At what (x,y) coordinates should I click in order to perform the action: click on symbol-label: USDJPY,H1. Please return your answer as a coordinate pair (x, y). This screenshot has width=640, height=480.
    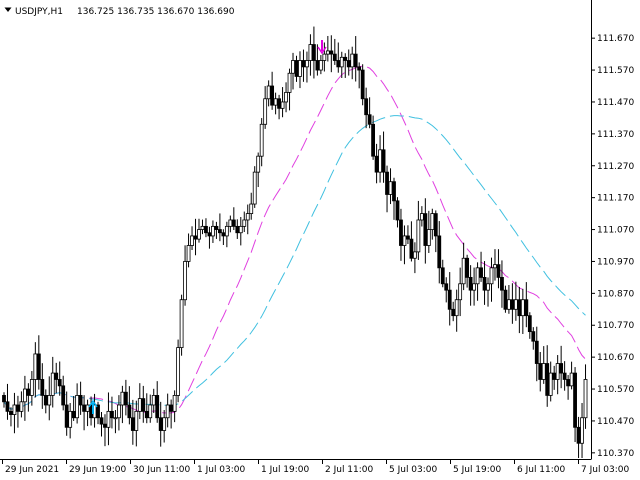
    Looking at the image, I should click on (39, 12).